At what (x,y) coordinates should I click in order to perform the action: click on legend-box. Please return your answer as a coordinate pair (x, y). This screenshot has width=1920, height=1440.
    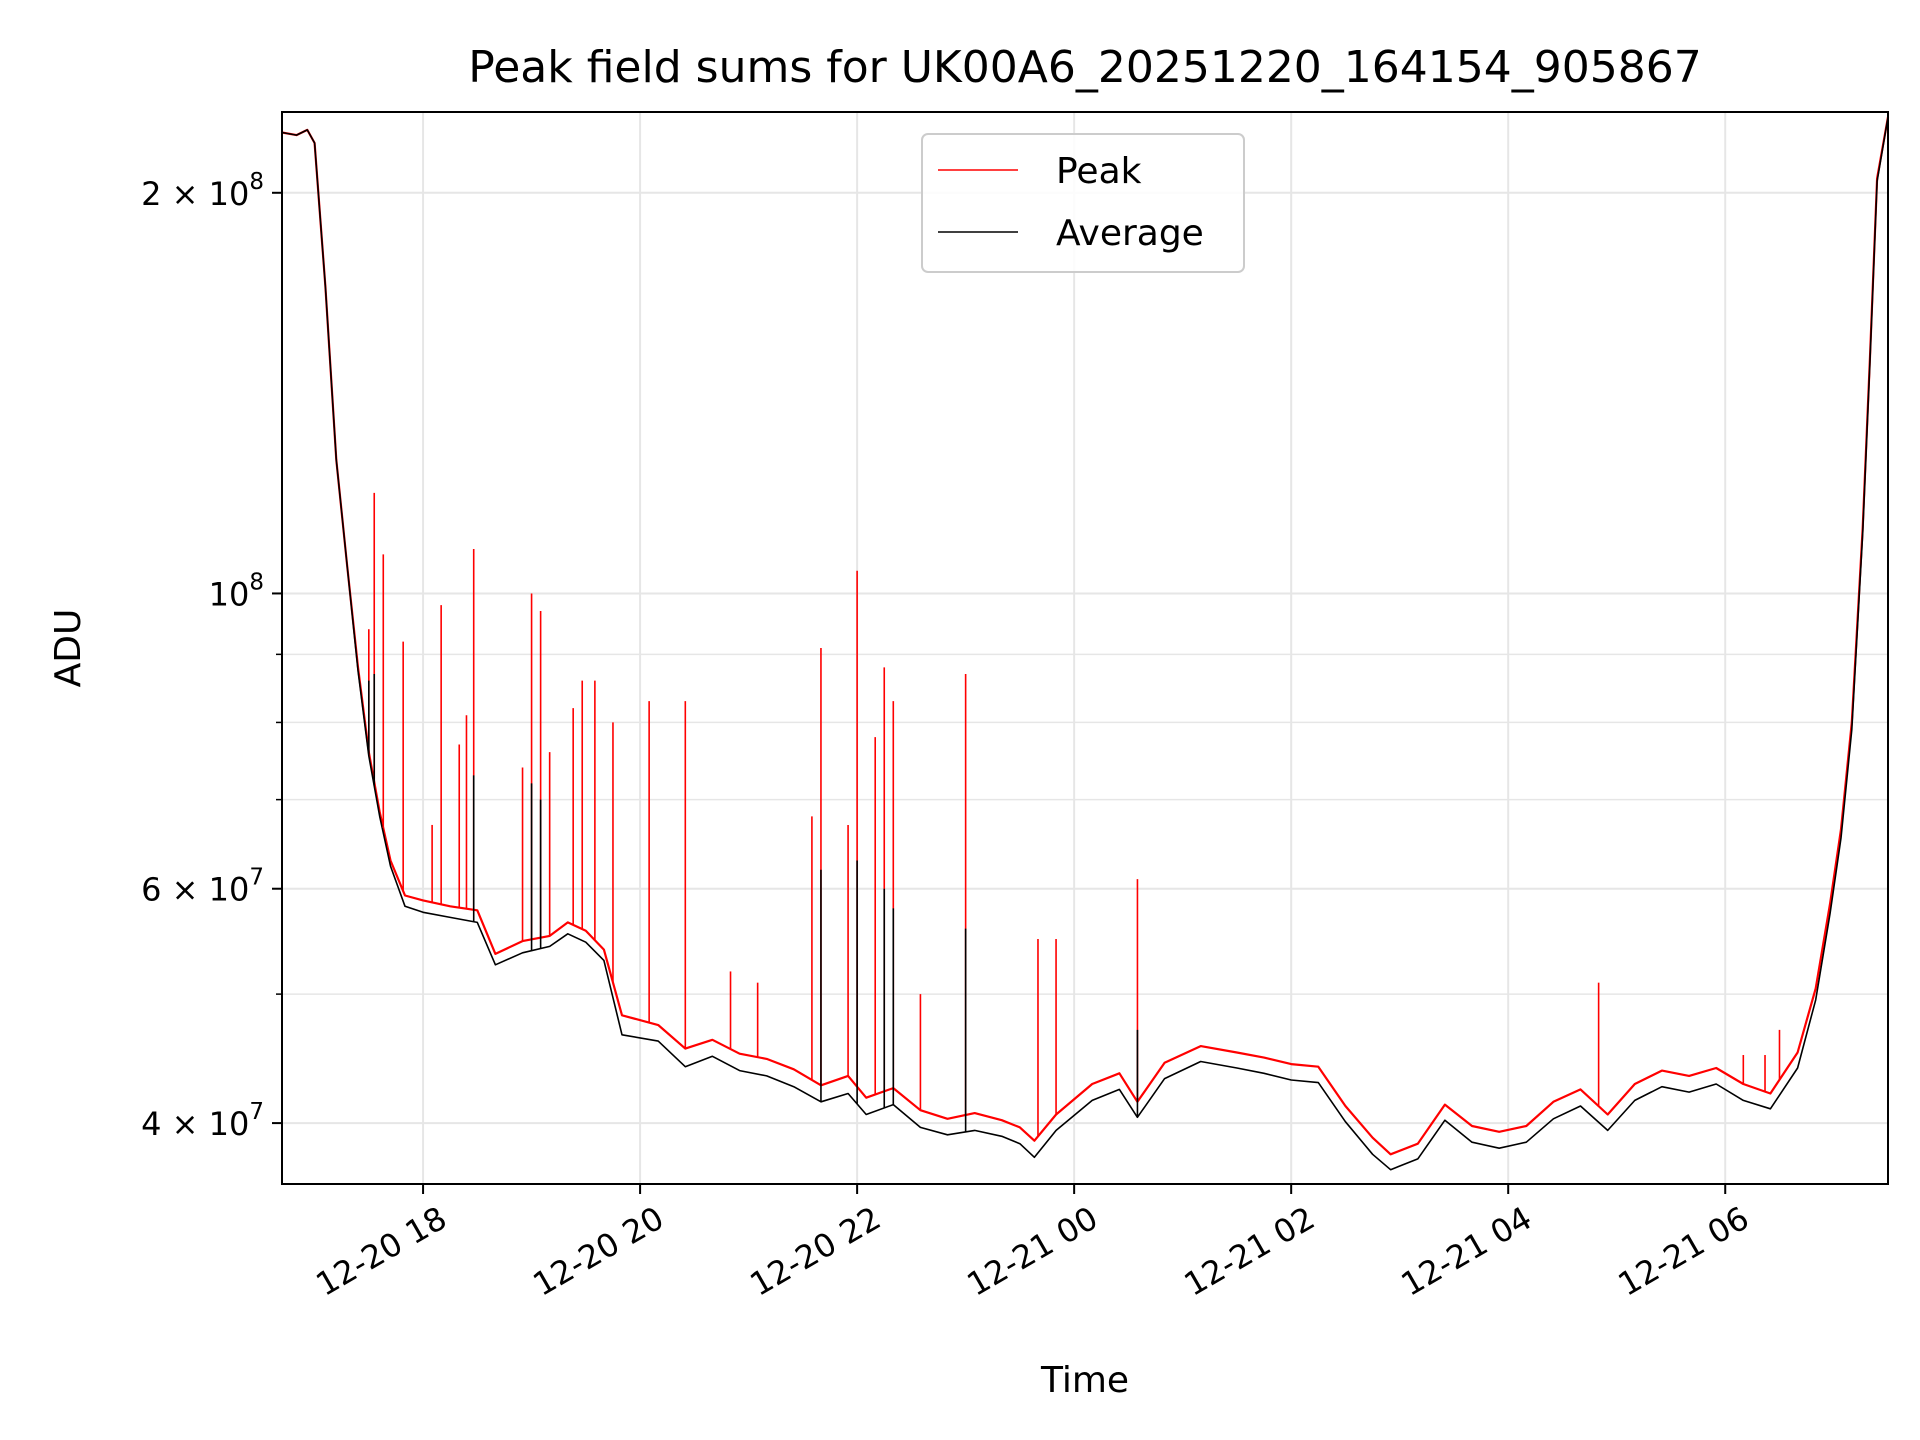
    Looking at the image, I should click on (1083, 203).